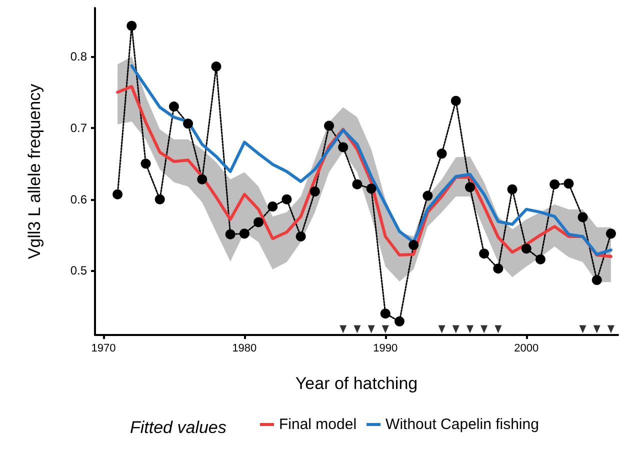  Describe the element at coordinates (79, 271) in the screenshot. I see `y-tick-label: 0.5` at that location.